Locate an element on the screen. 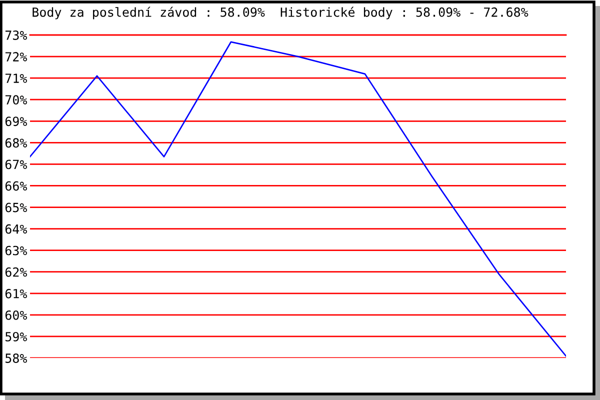  y-tick-label: 65% is located at coordinates (16, 207).